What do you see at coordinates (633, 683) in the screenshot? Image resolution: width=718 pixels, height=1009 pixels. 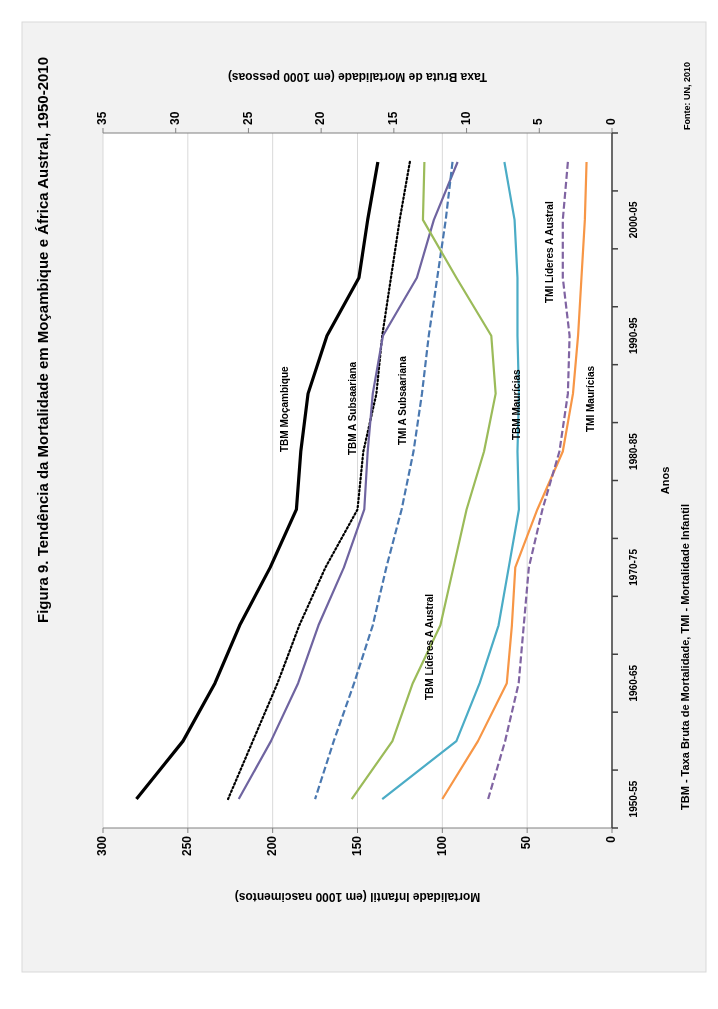 I see `y-tick-label: 1960-65` at bounding box center [633, 683].